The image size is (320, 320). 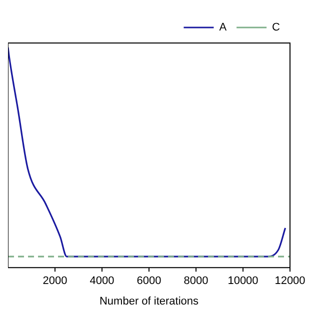 I want to click on x-tick-label: 12000, so click(x=290, y=281).